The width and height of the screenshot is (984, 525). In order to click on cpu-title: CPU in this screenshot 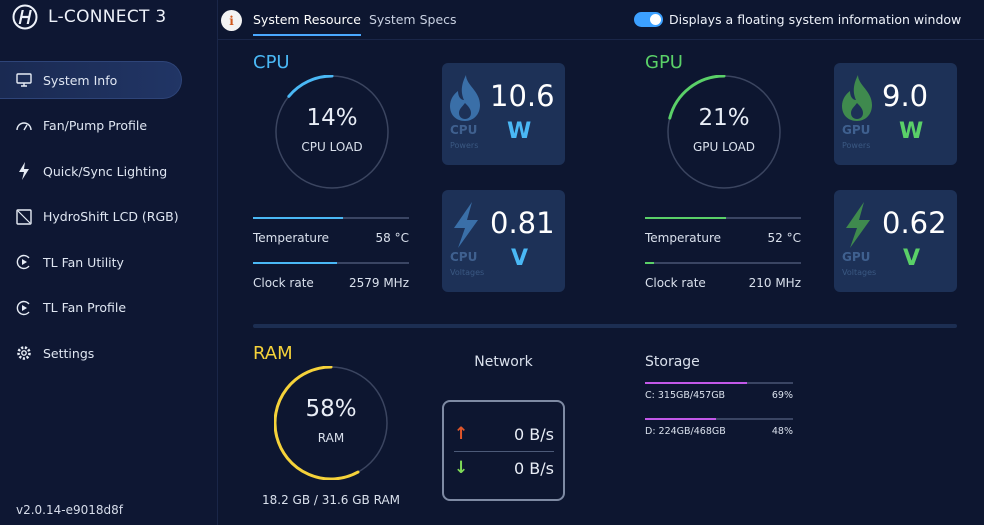, I will do `click(271, 62)`.